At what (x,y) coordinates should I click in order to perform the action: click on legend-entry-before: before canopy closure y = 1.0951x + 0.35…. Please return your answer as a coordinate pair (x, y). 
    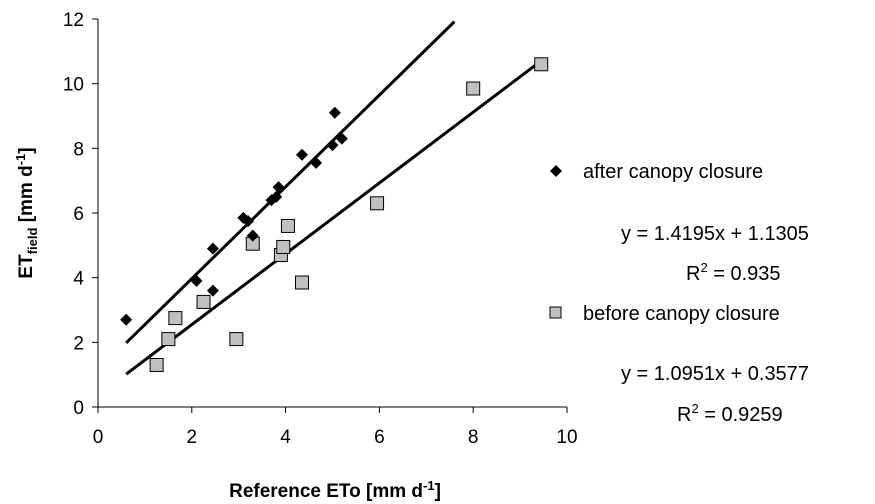
    Looking at the image, I should click on (679, 364).